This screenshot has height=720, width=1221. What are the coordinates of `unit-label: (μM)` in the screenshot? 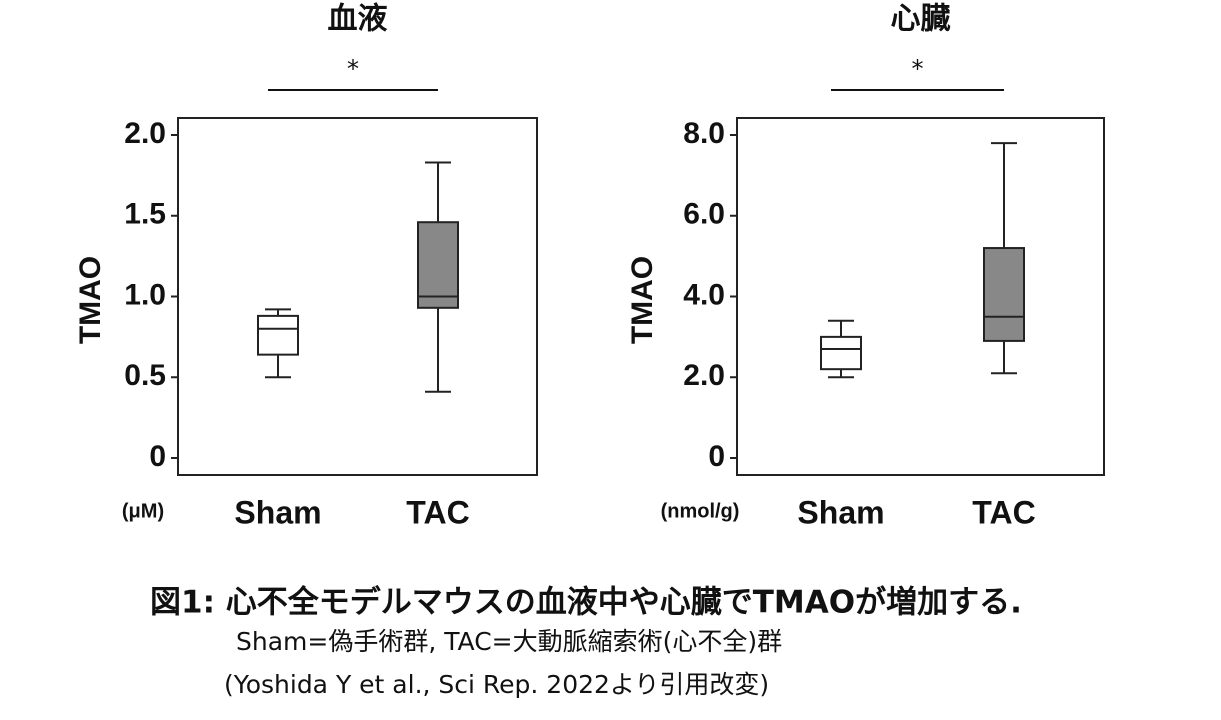 It's located at (143, 511).